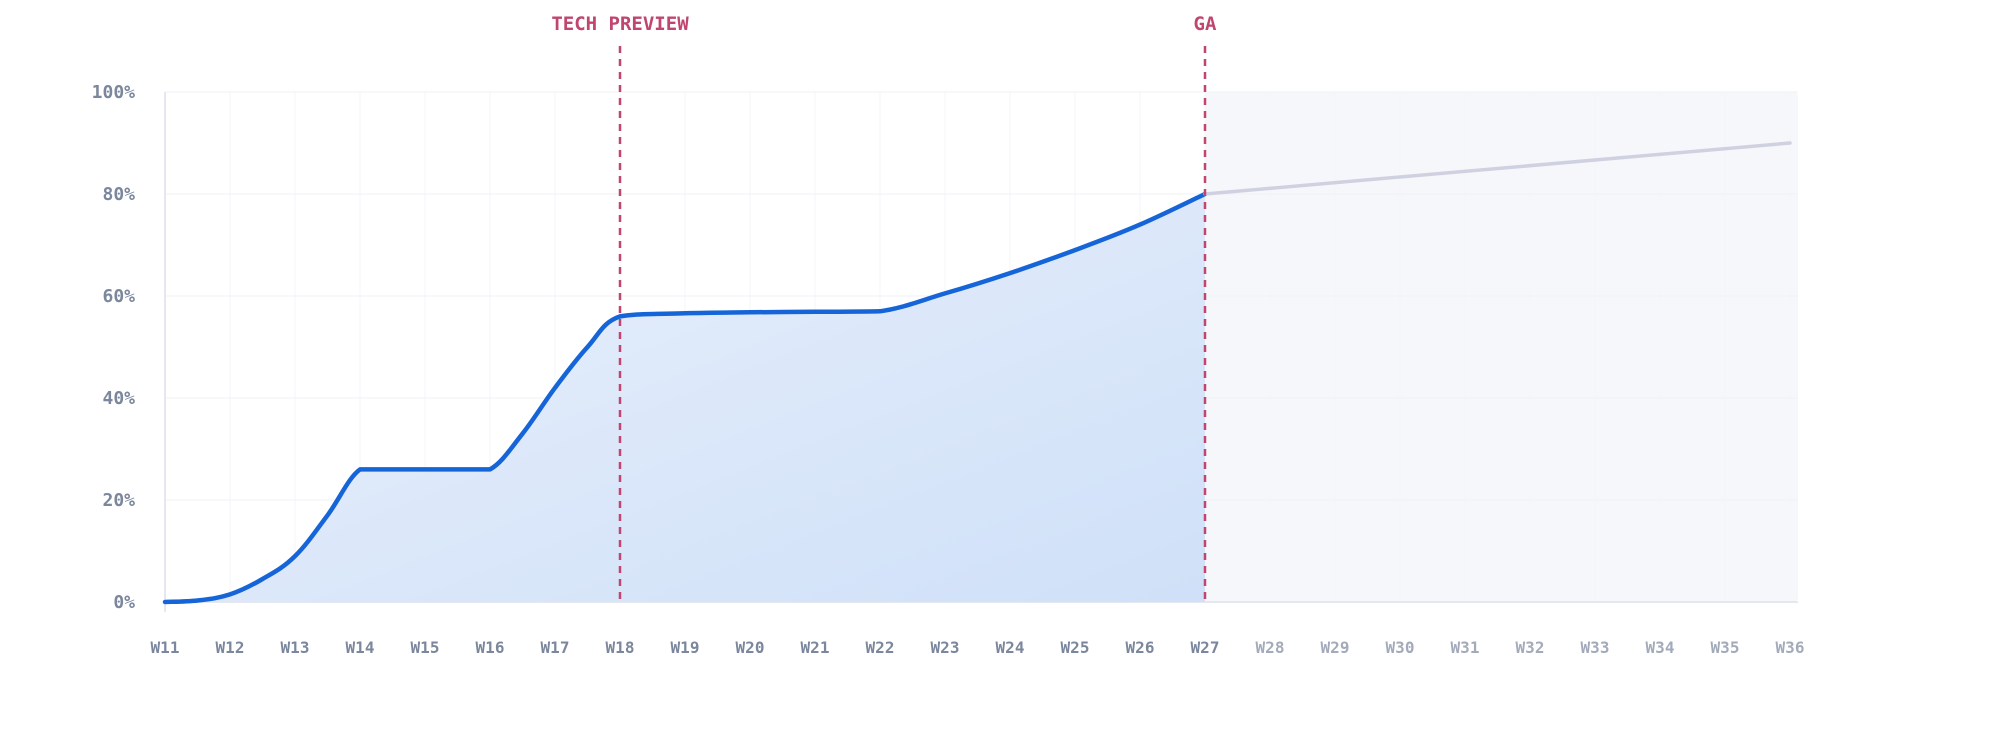 Image resolution: width=1999 pixels, height=736 pixels. I want to click on y-tick-label: 0%, so click(124, 602).